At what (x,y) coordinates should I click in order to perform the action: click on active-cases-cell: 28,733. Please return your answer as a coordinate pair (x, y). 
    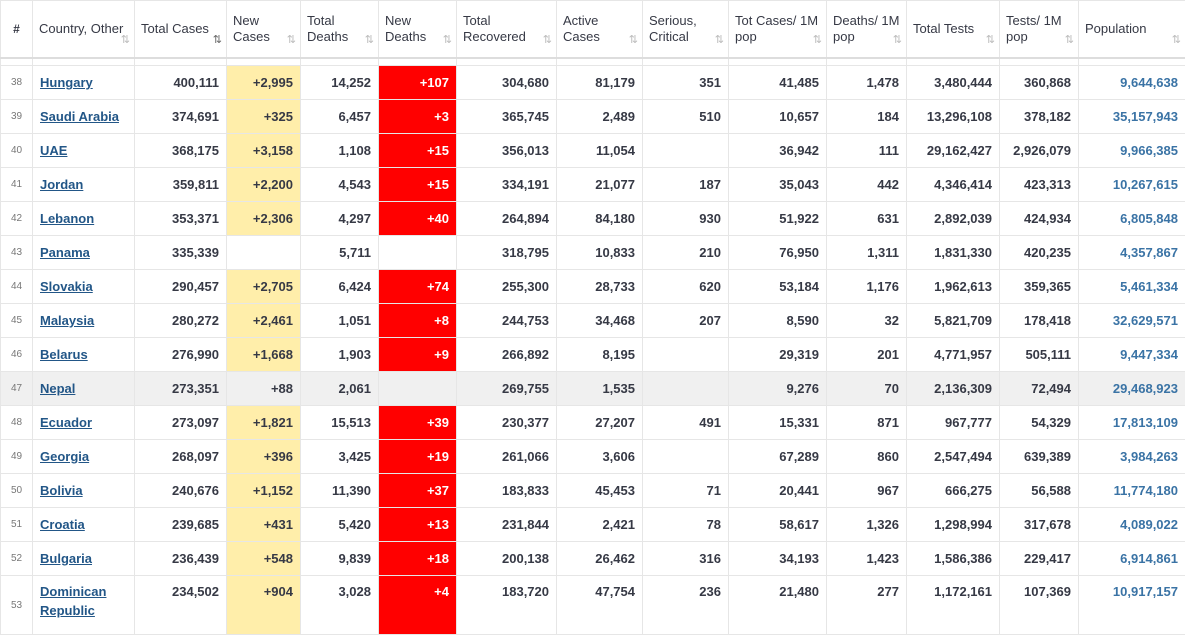
    Looking at the image, I should click on (600, 287).